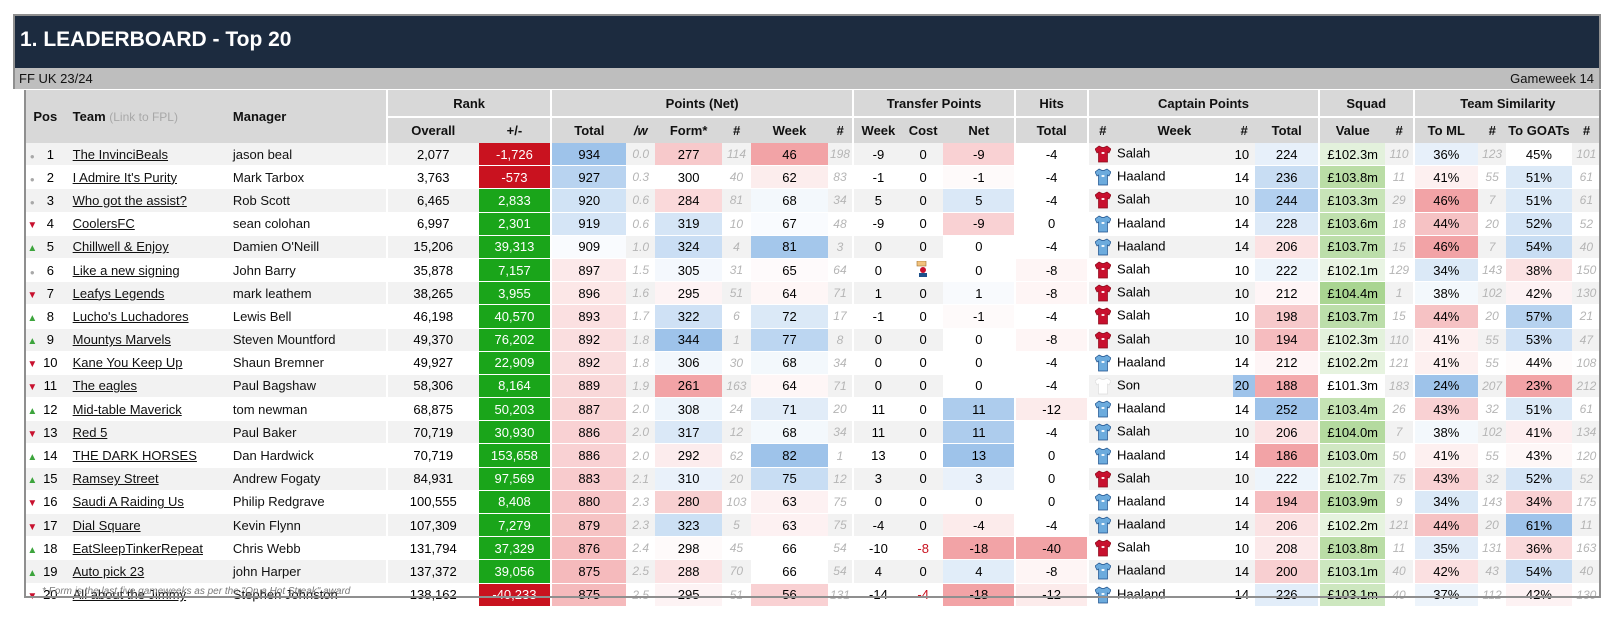 This screenshot has height=624, width=1613. What do you see at coordinates (50, 200) in the screenshot?
I see `position-number: 3` at bounding box center [50, 200].